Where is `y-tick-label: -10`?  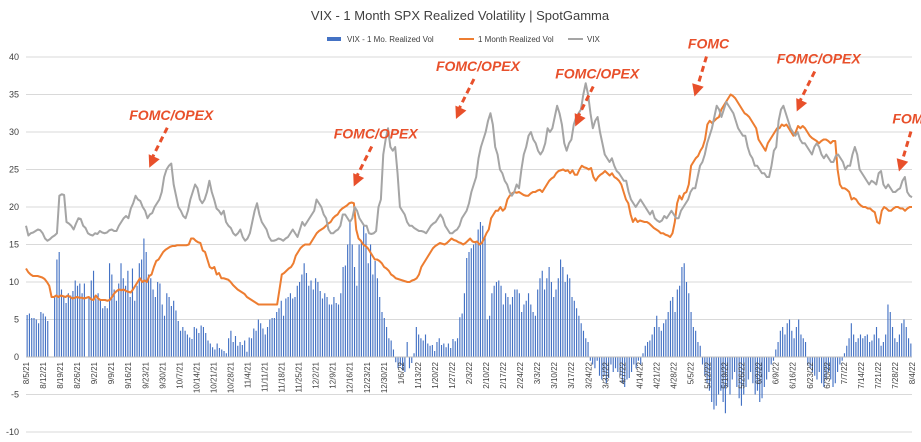 y-tick-label: -10 is located at coordinates (12, 432).